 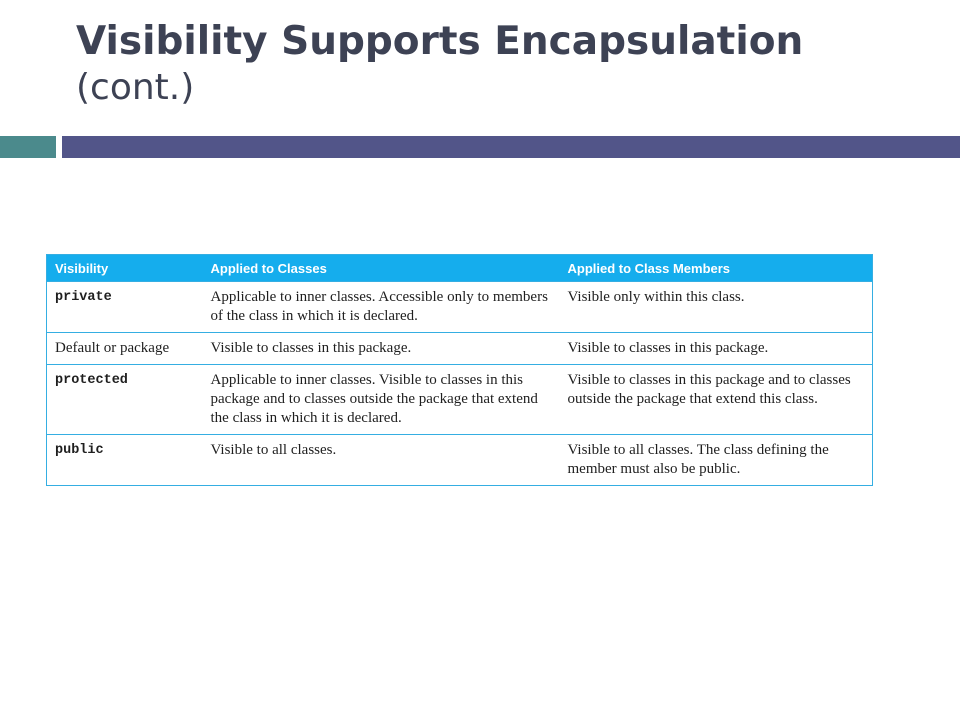 What do you see at coordinates (716, 348) in the screenshot?
I see `cell-members: Visible to classes in this package.` at bounding box center [716, 348].